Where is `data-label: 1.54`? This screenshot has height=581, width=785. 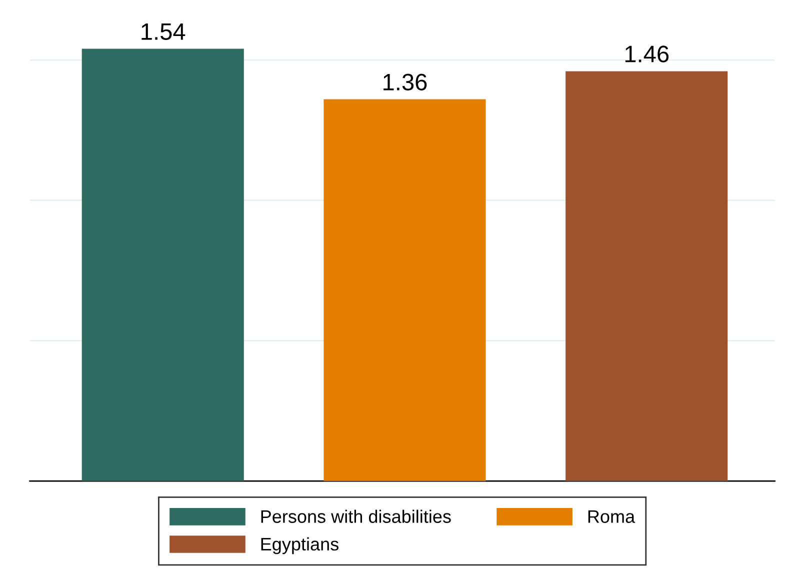
data-label: 1.54 is located at coordinates (164, 31).